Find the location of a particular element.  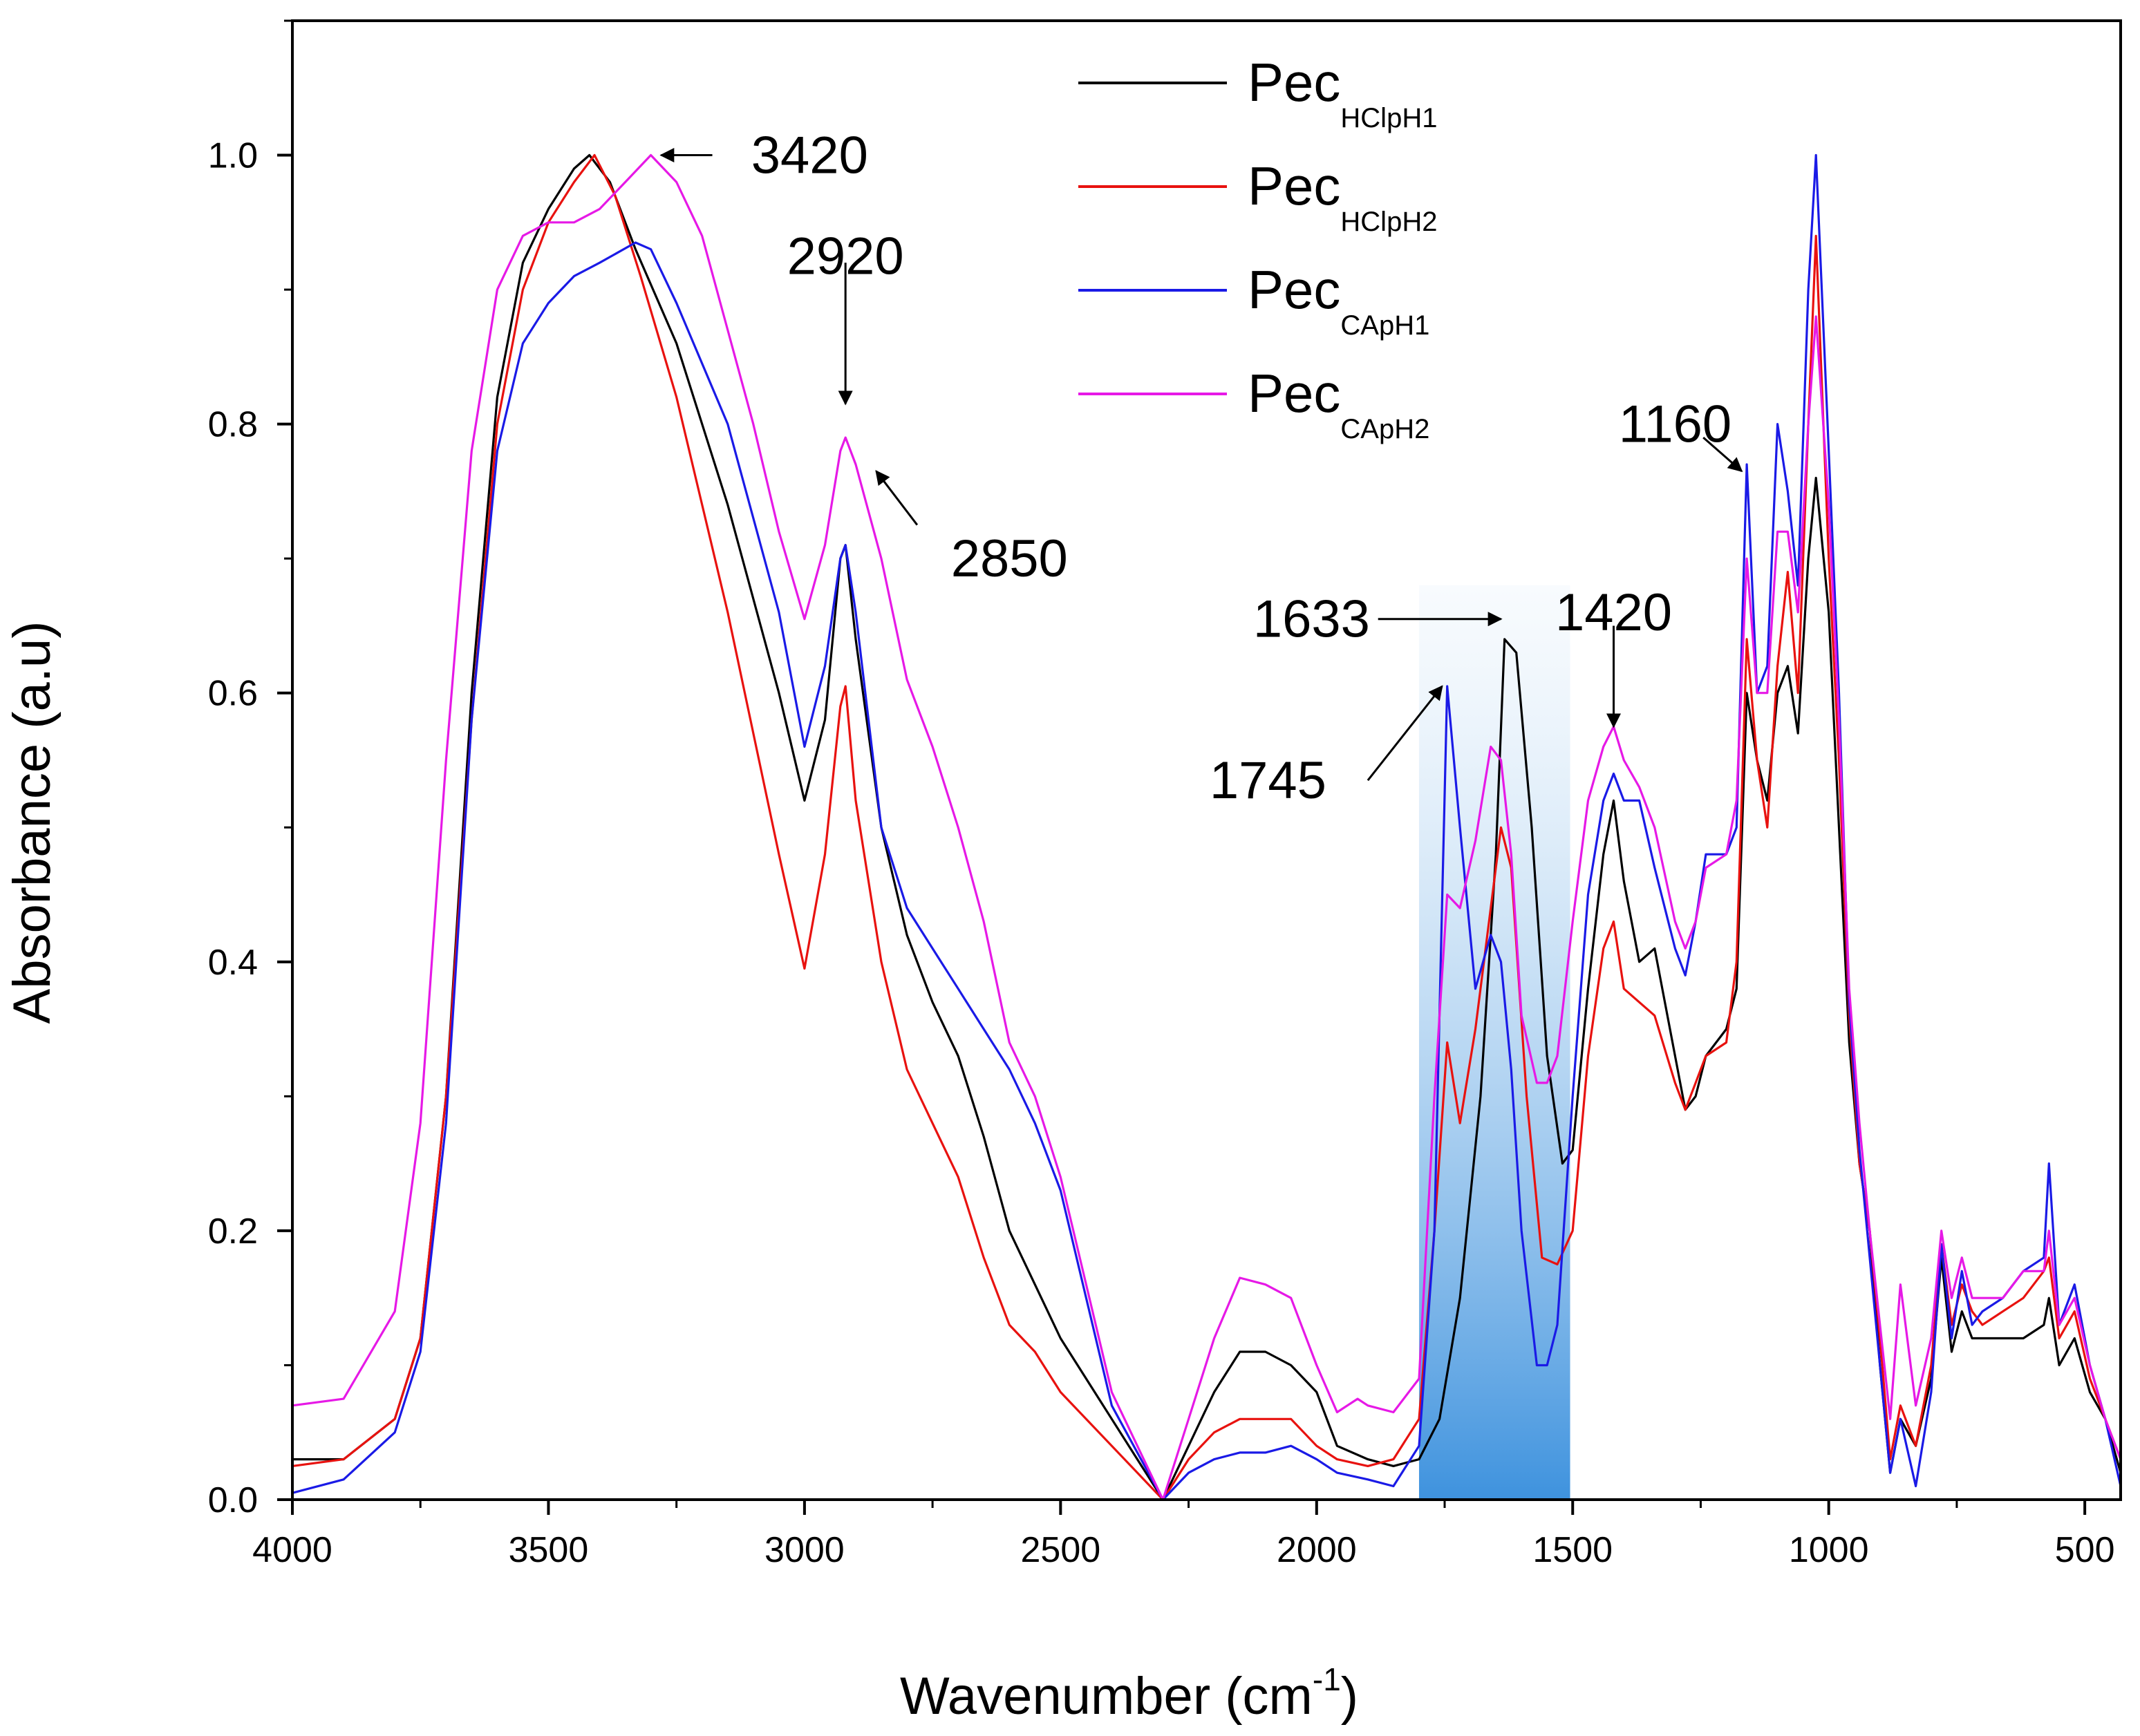

x-tick-label: 1500 is located at coordinates (1573, 1550).